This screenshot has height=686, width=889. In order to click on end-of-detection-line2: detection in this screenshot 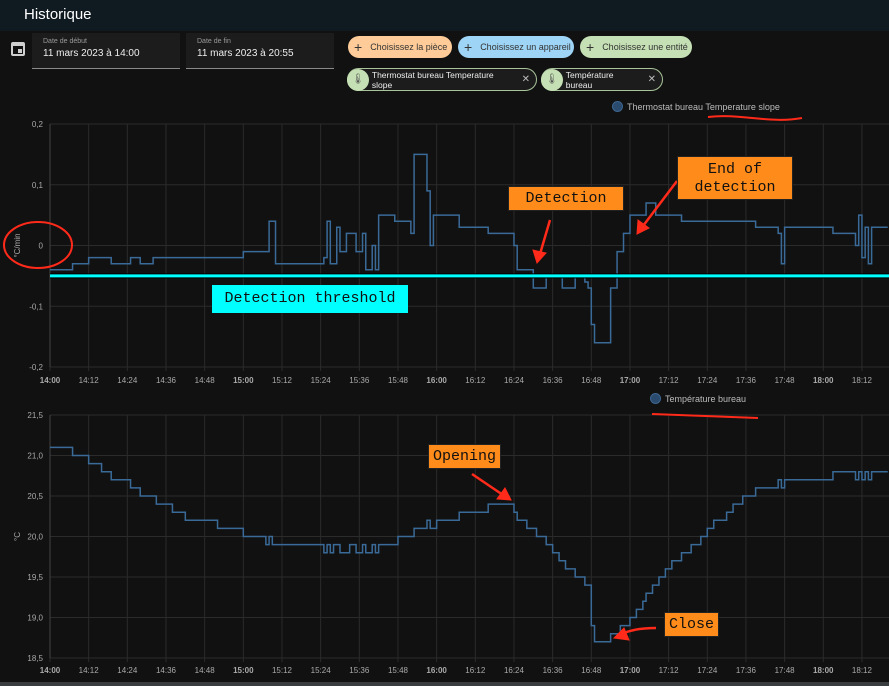, I will do `click(735, 187)`.